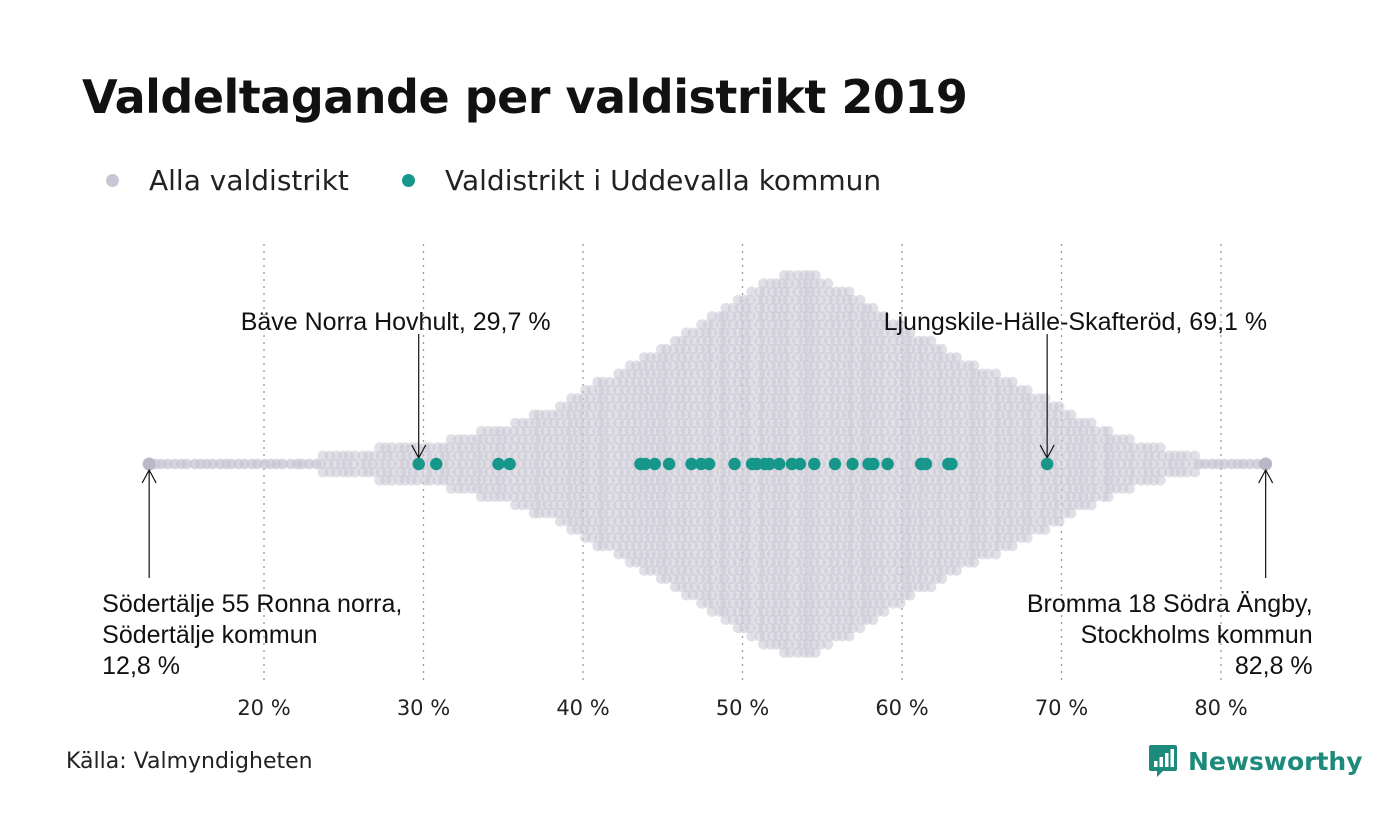 The width and height of the screenshot is (1400, 840). What do you see at coordinates (742, 708) in the screenshot?
I see `x-axis-ticks: 20 % 30 % 40 % 50 % 60 % 70 % 80 %` at bounding box center [742, 708].